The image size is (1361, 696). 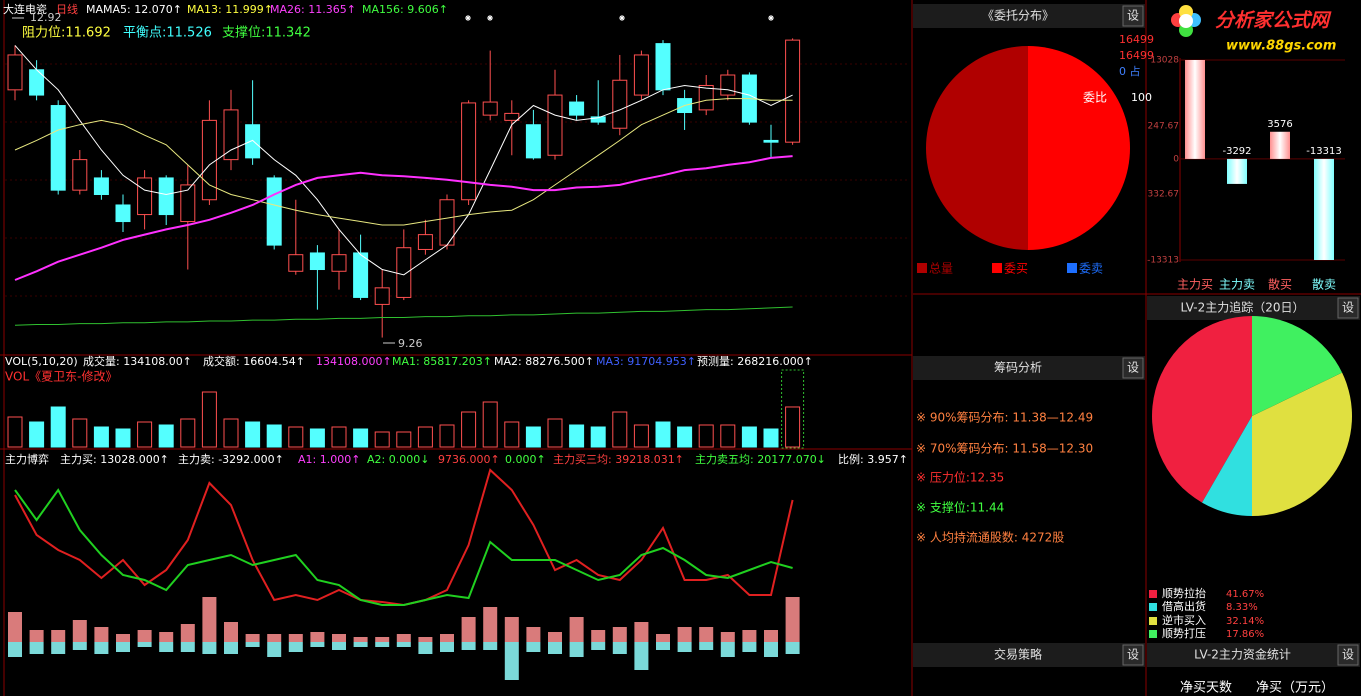 What do you see at coordinates (114, 459) in the screenshot?
I see `force-item: 主力买: 13028.000↑` at bounding box center [114, 459].